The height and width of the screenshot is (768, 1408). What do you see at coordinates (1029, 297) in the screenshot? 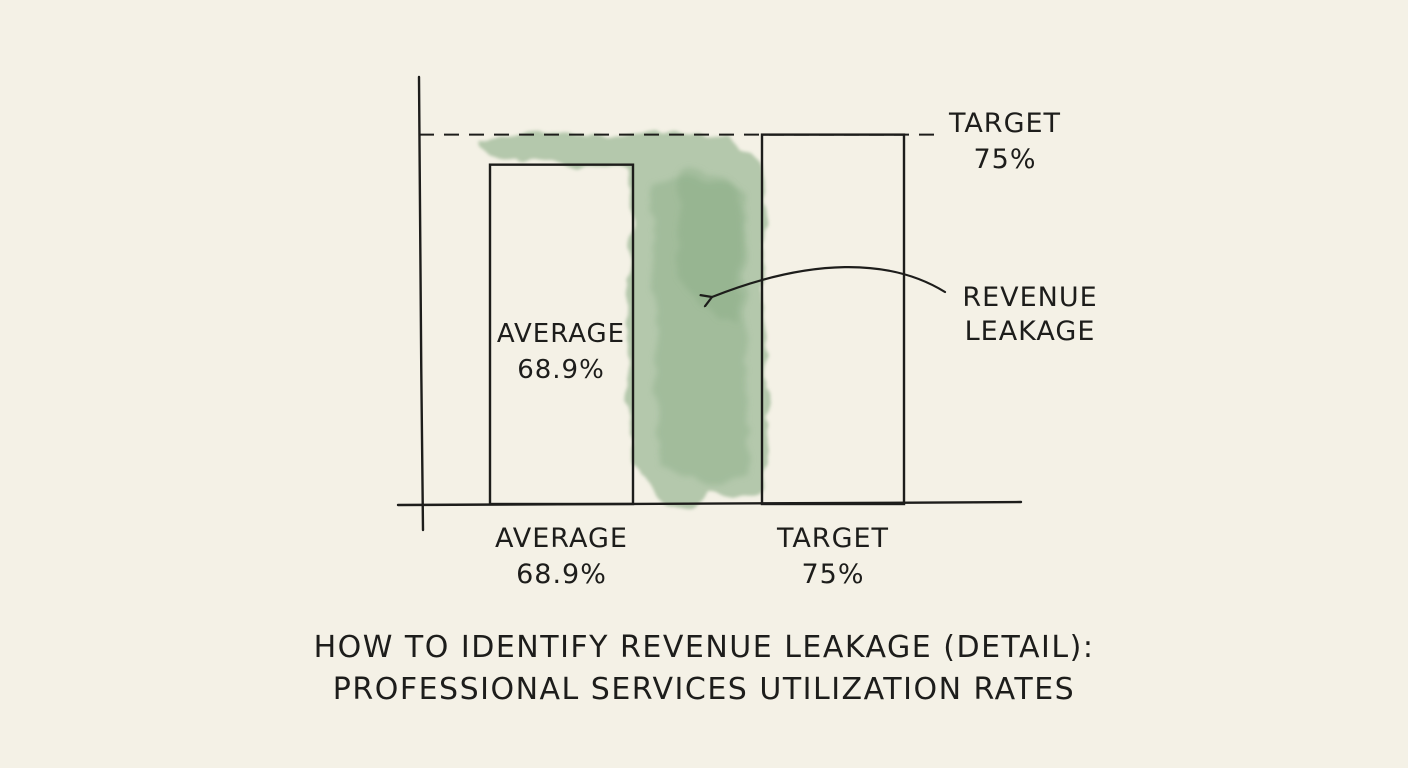
I see `annotation-line1: REVENUE` at bounding box center [1029, 297].